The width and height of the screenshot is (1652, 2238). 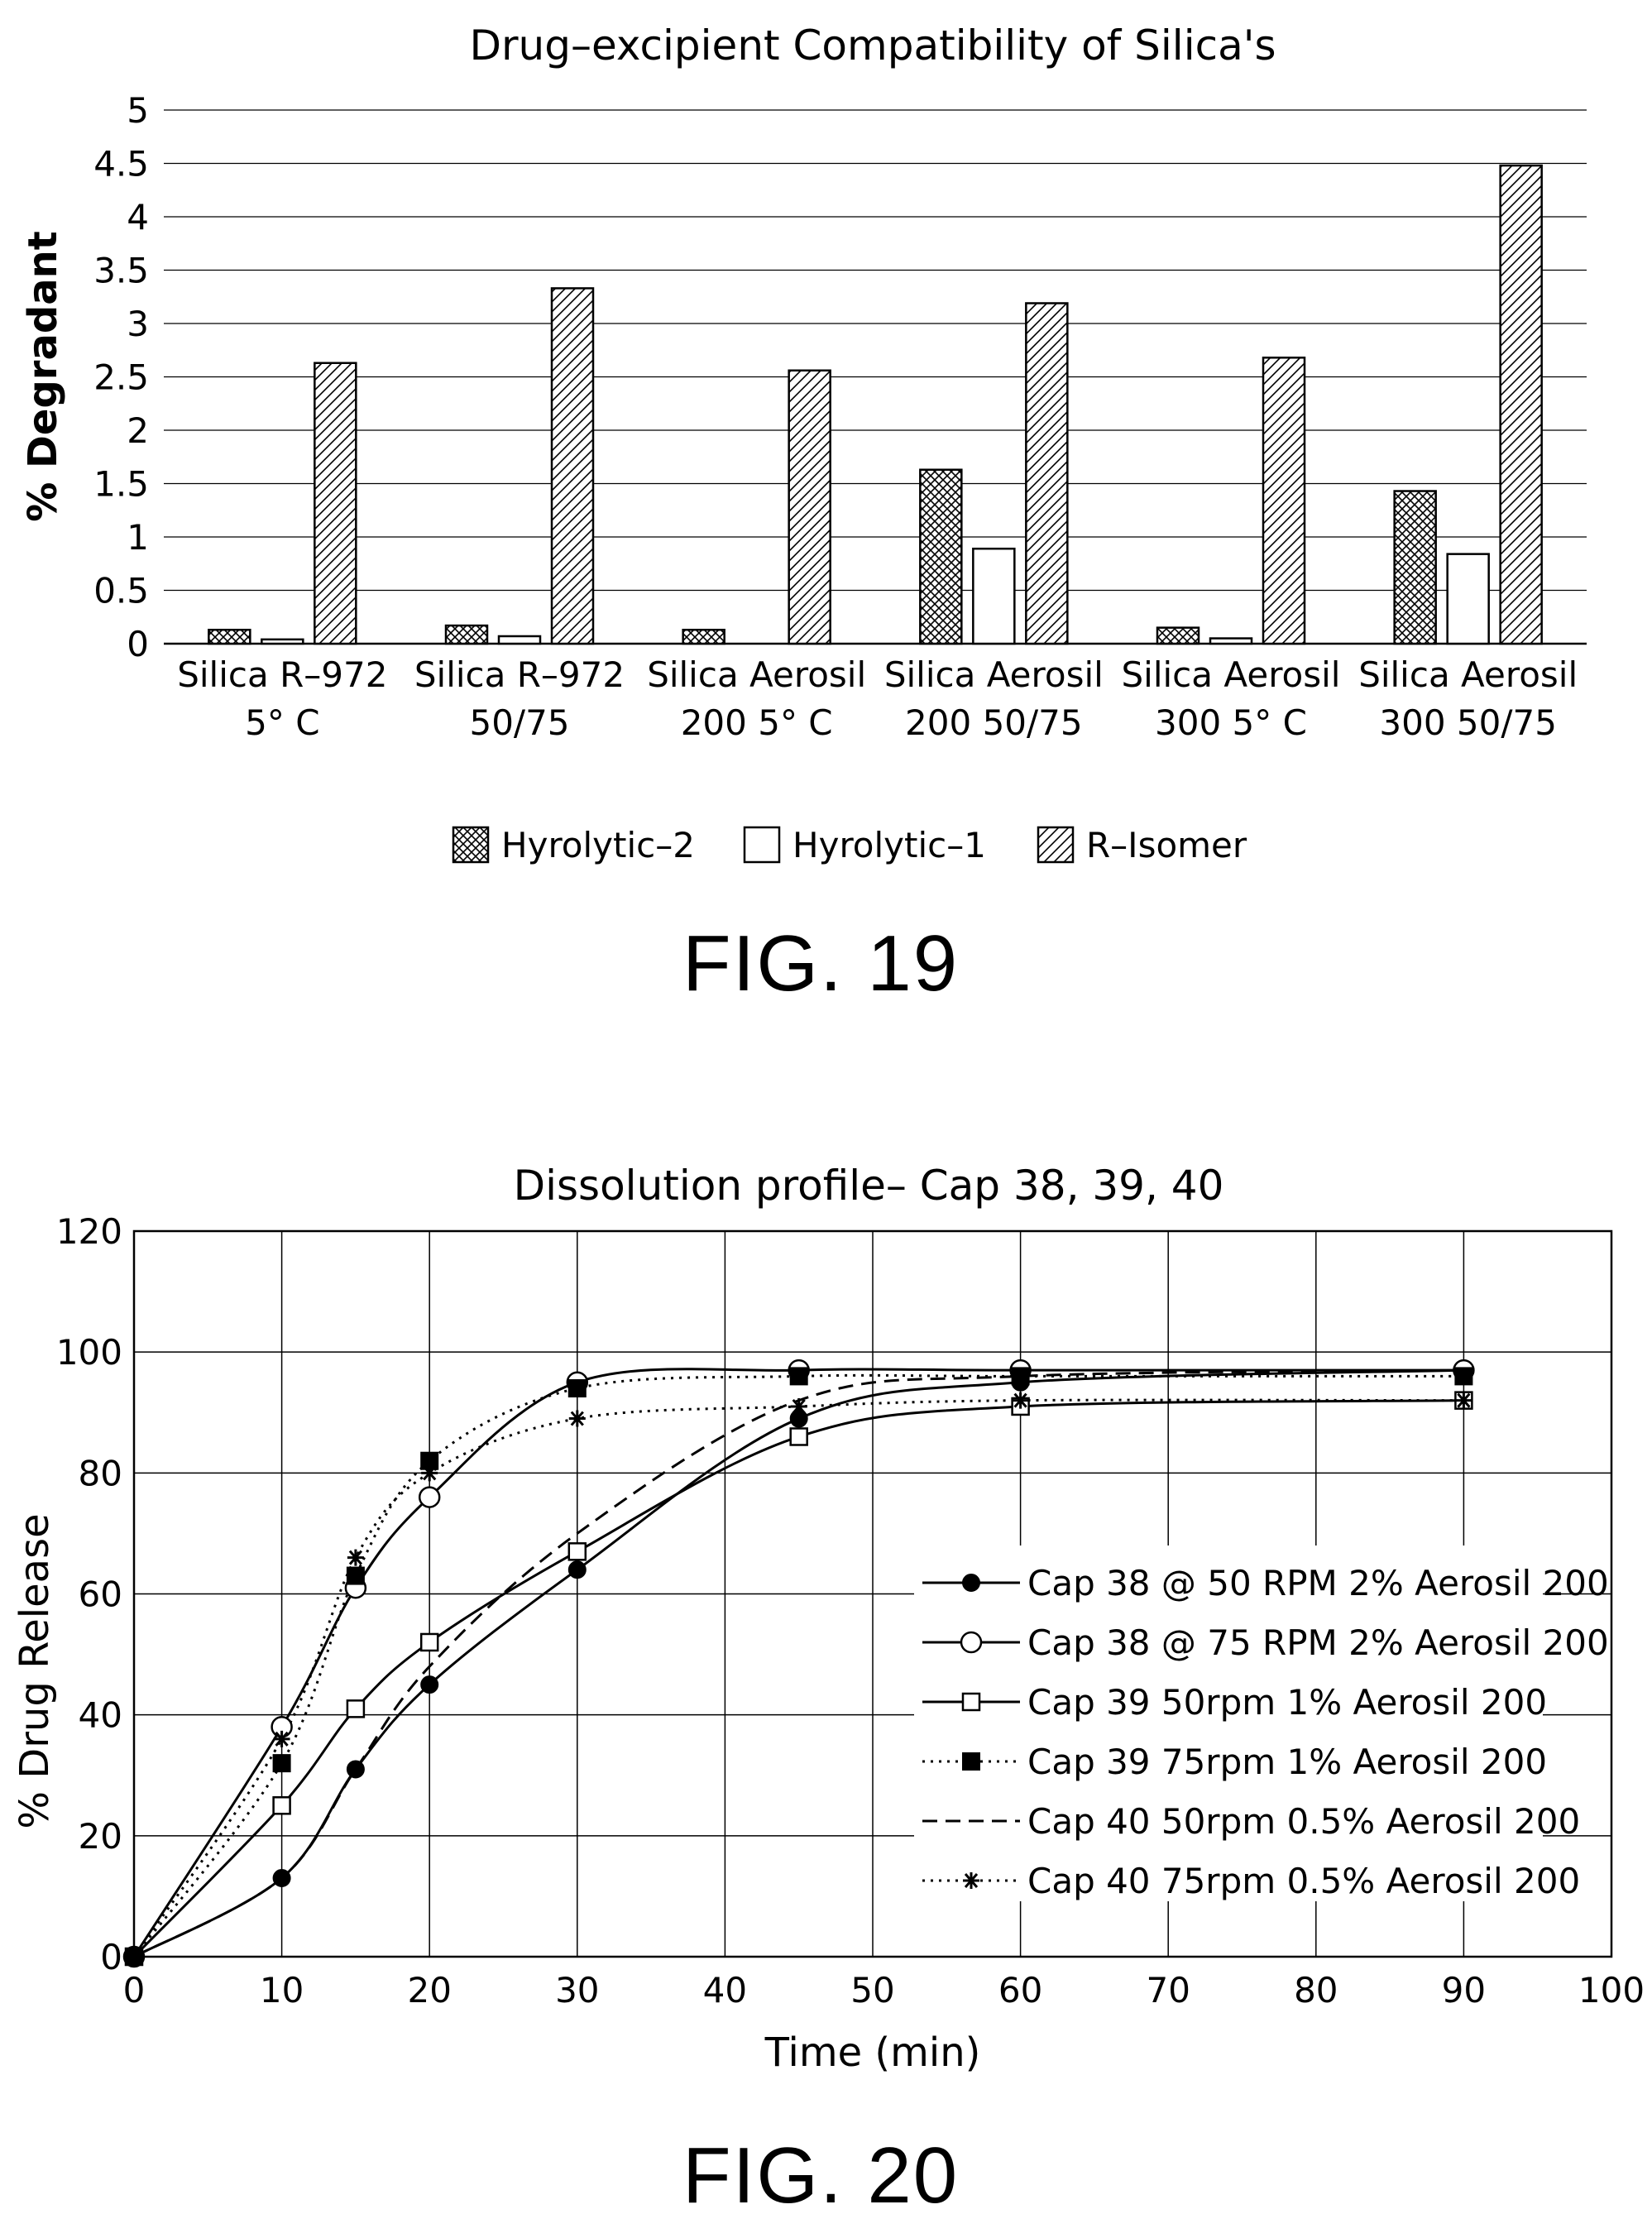 I want to click on x-tick-label: 30, so click(x=577, y=1990).